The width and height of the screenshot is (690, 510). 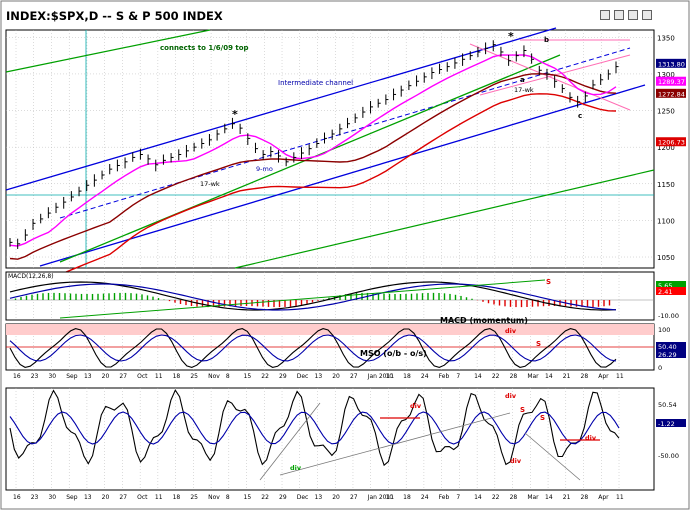 I want to click on annotation-star-1: *, so click(x=235, y=114).